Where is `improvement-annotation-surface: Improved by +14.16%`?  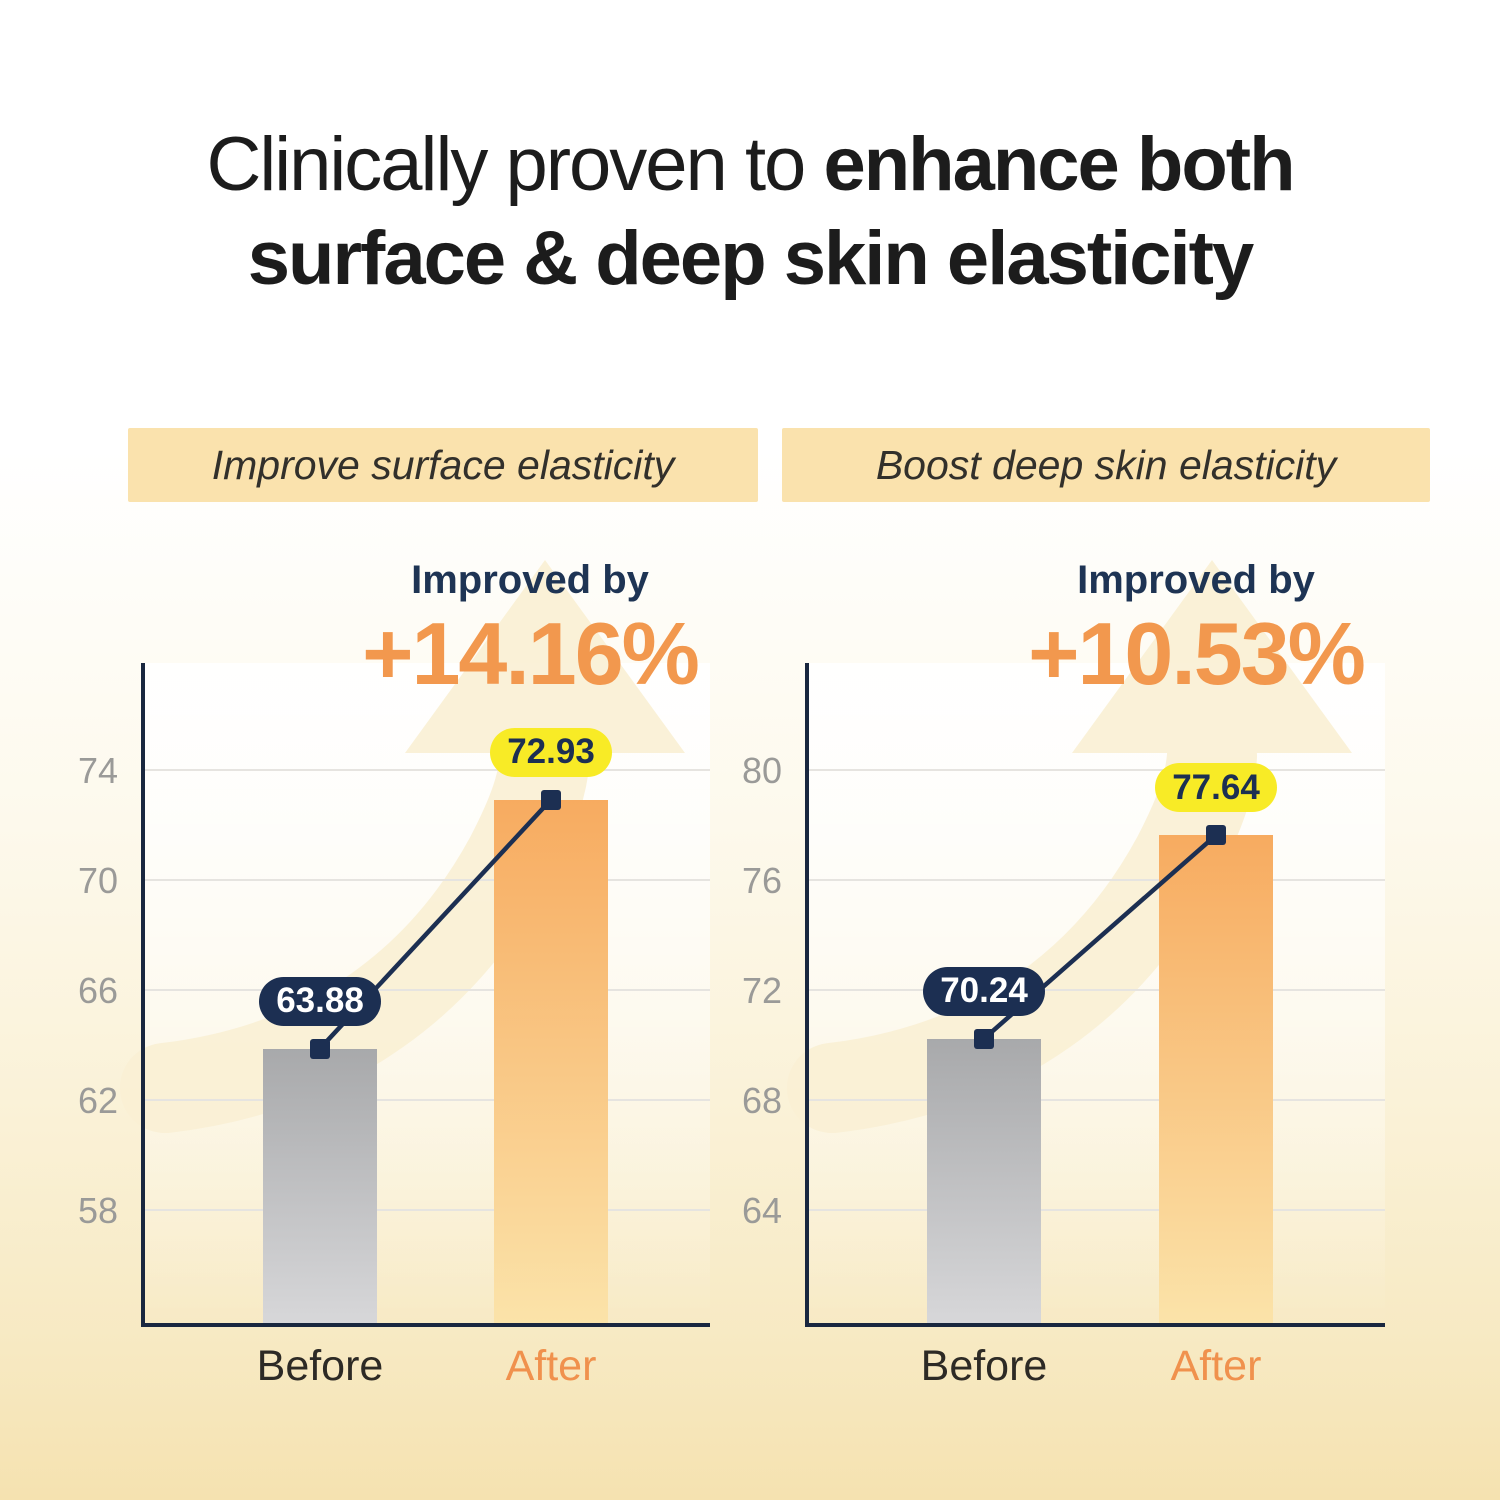 improvement-annotation-surface: Improved by +14.16% is located at coordinates (530, 630).